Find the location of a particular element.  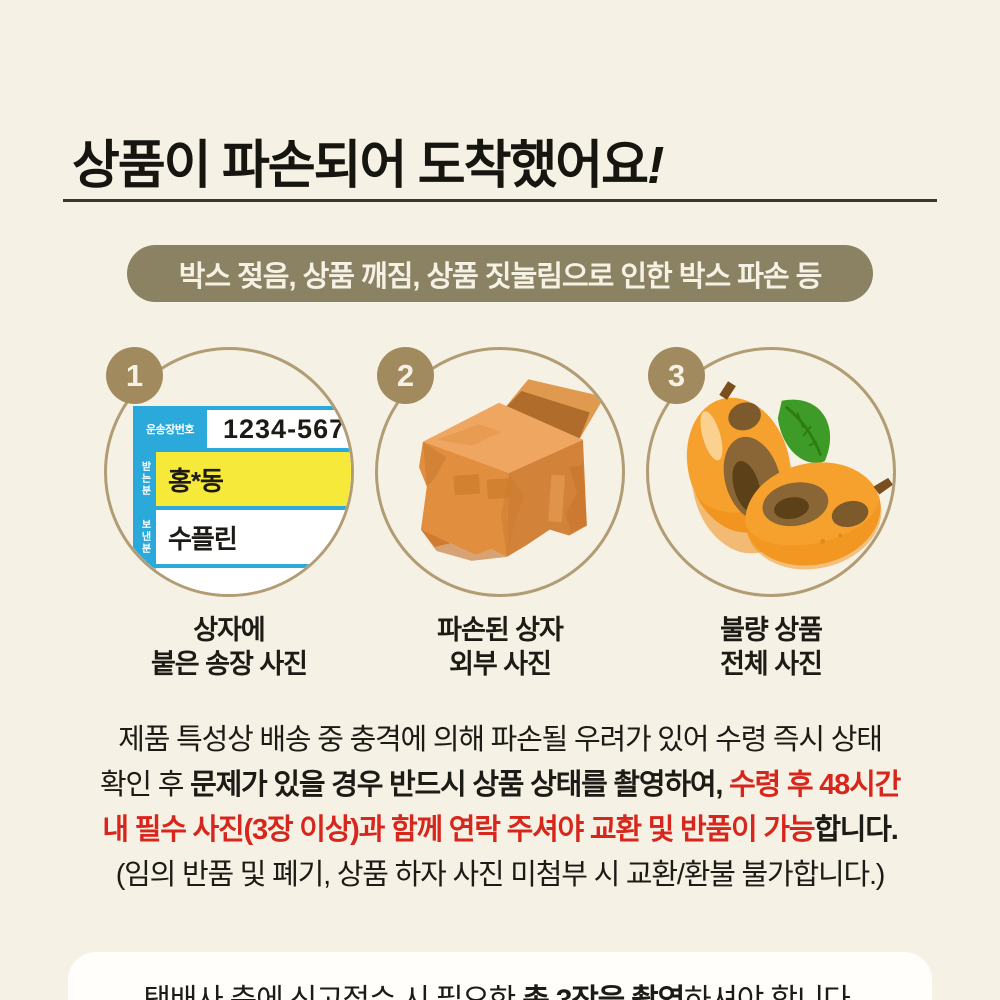

page-title-exclamation: ! is located at coordinates (655, 165).